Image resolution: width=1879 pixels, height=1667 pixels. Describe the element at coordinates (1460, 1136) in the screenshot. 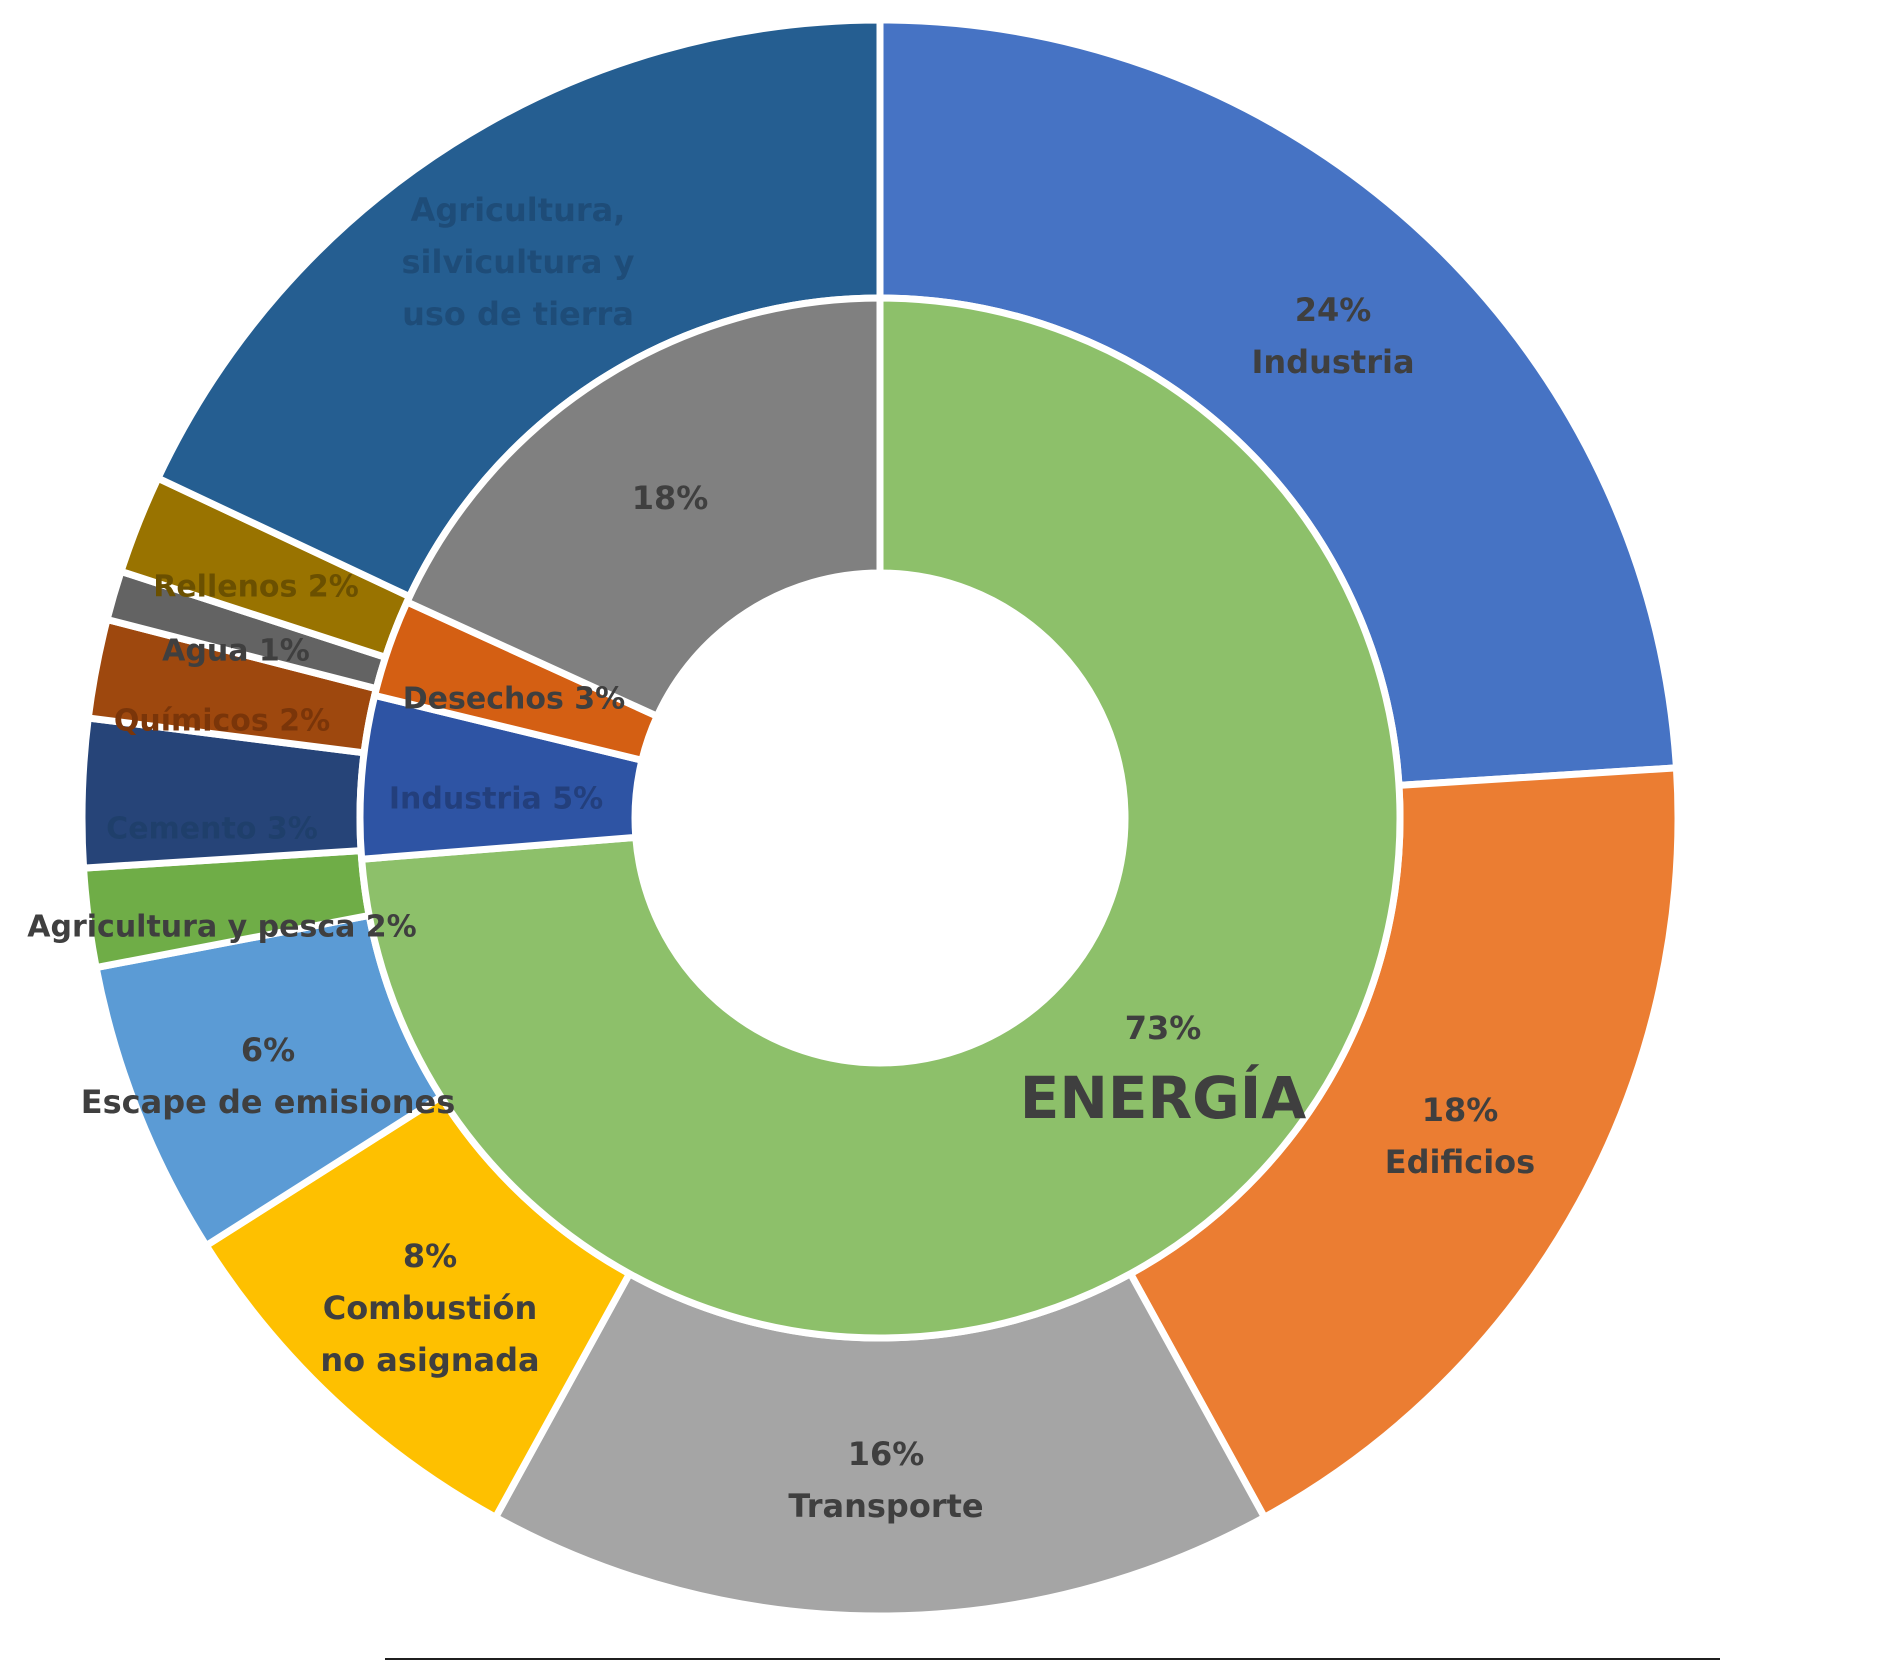

I see `outer-label-edificios: 18% Edificios` at that location.